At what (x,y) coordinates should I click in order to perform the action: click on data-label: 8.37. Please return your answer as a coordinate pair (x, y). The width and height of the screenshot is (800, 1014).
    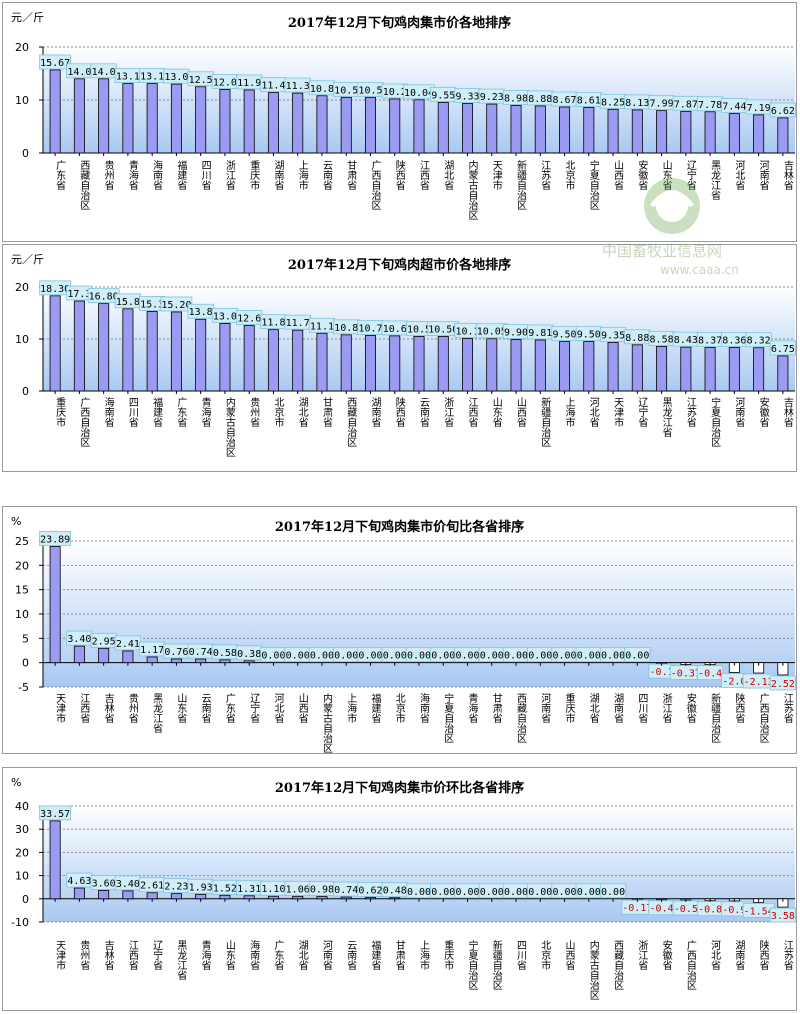
    Looking at the image, I should click on (710, 340).